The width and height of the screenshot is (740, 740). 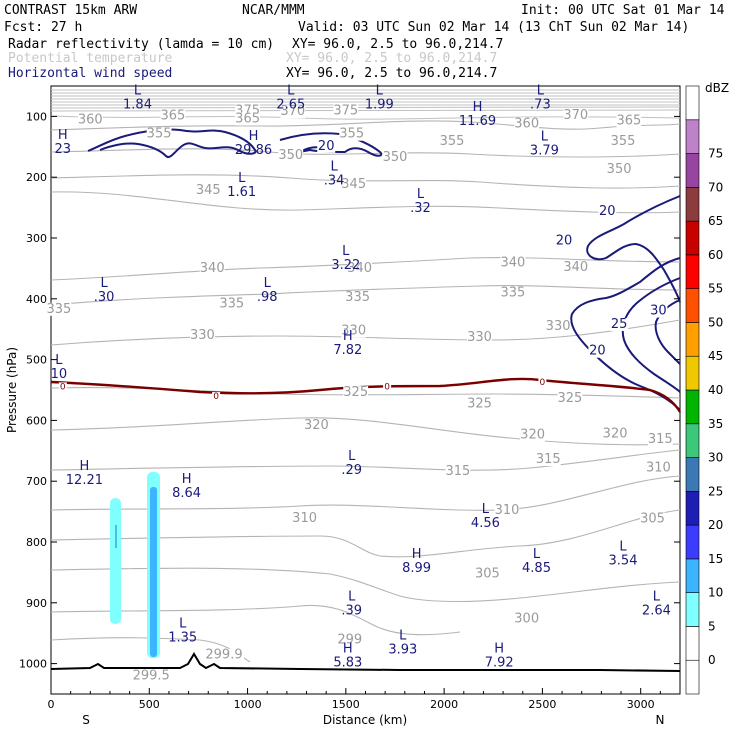 I want to click on theta-label: 320, so click(x=615, y=433).